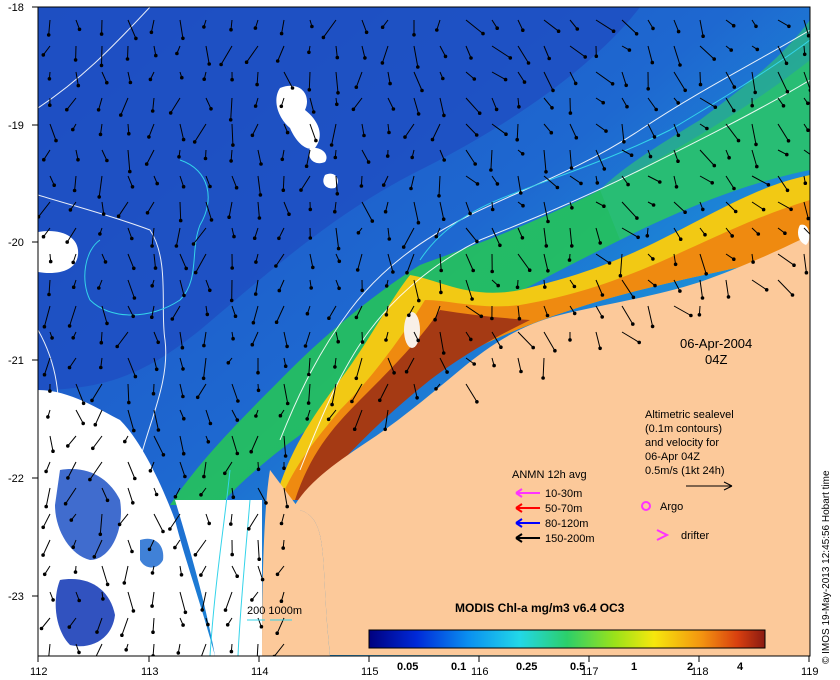 The height and width of the screenshot is (680, 840). Describe the element at coordinates (705, 130) in the screenshot. I see `mid-chl-band-north` at that location.